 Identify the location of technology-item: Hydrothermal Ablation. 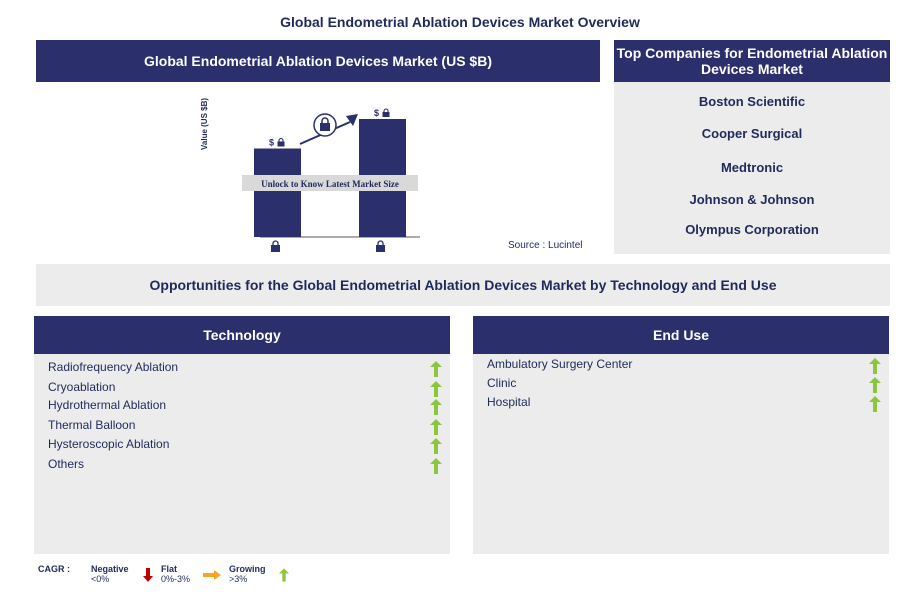
(242, 407).